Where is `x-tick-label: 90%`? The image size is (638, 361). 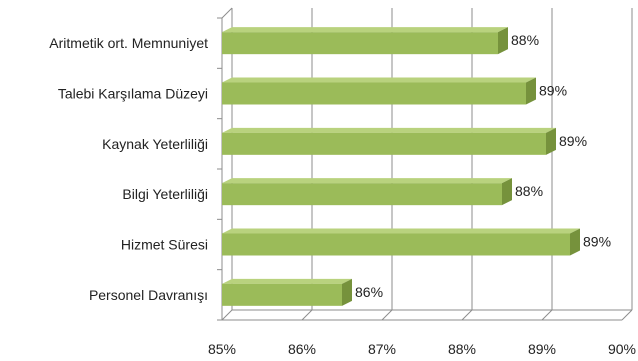
x-tick-label: 90% is located at coordinates (622, 349).